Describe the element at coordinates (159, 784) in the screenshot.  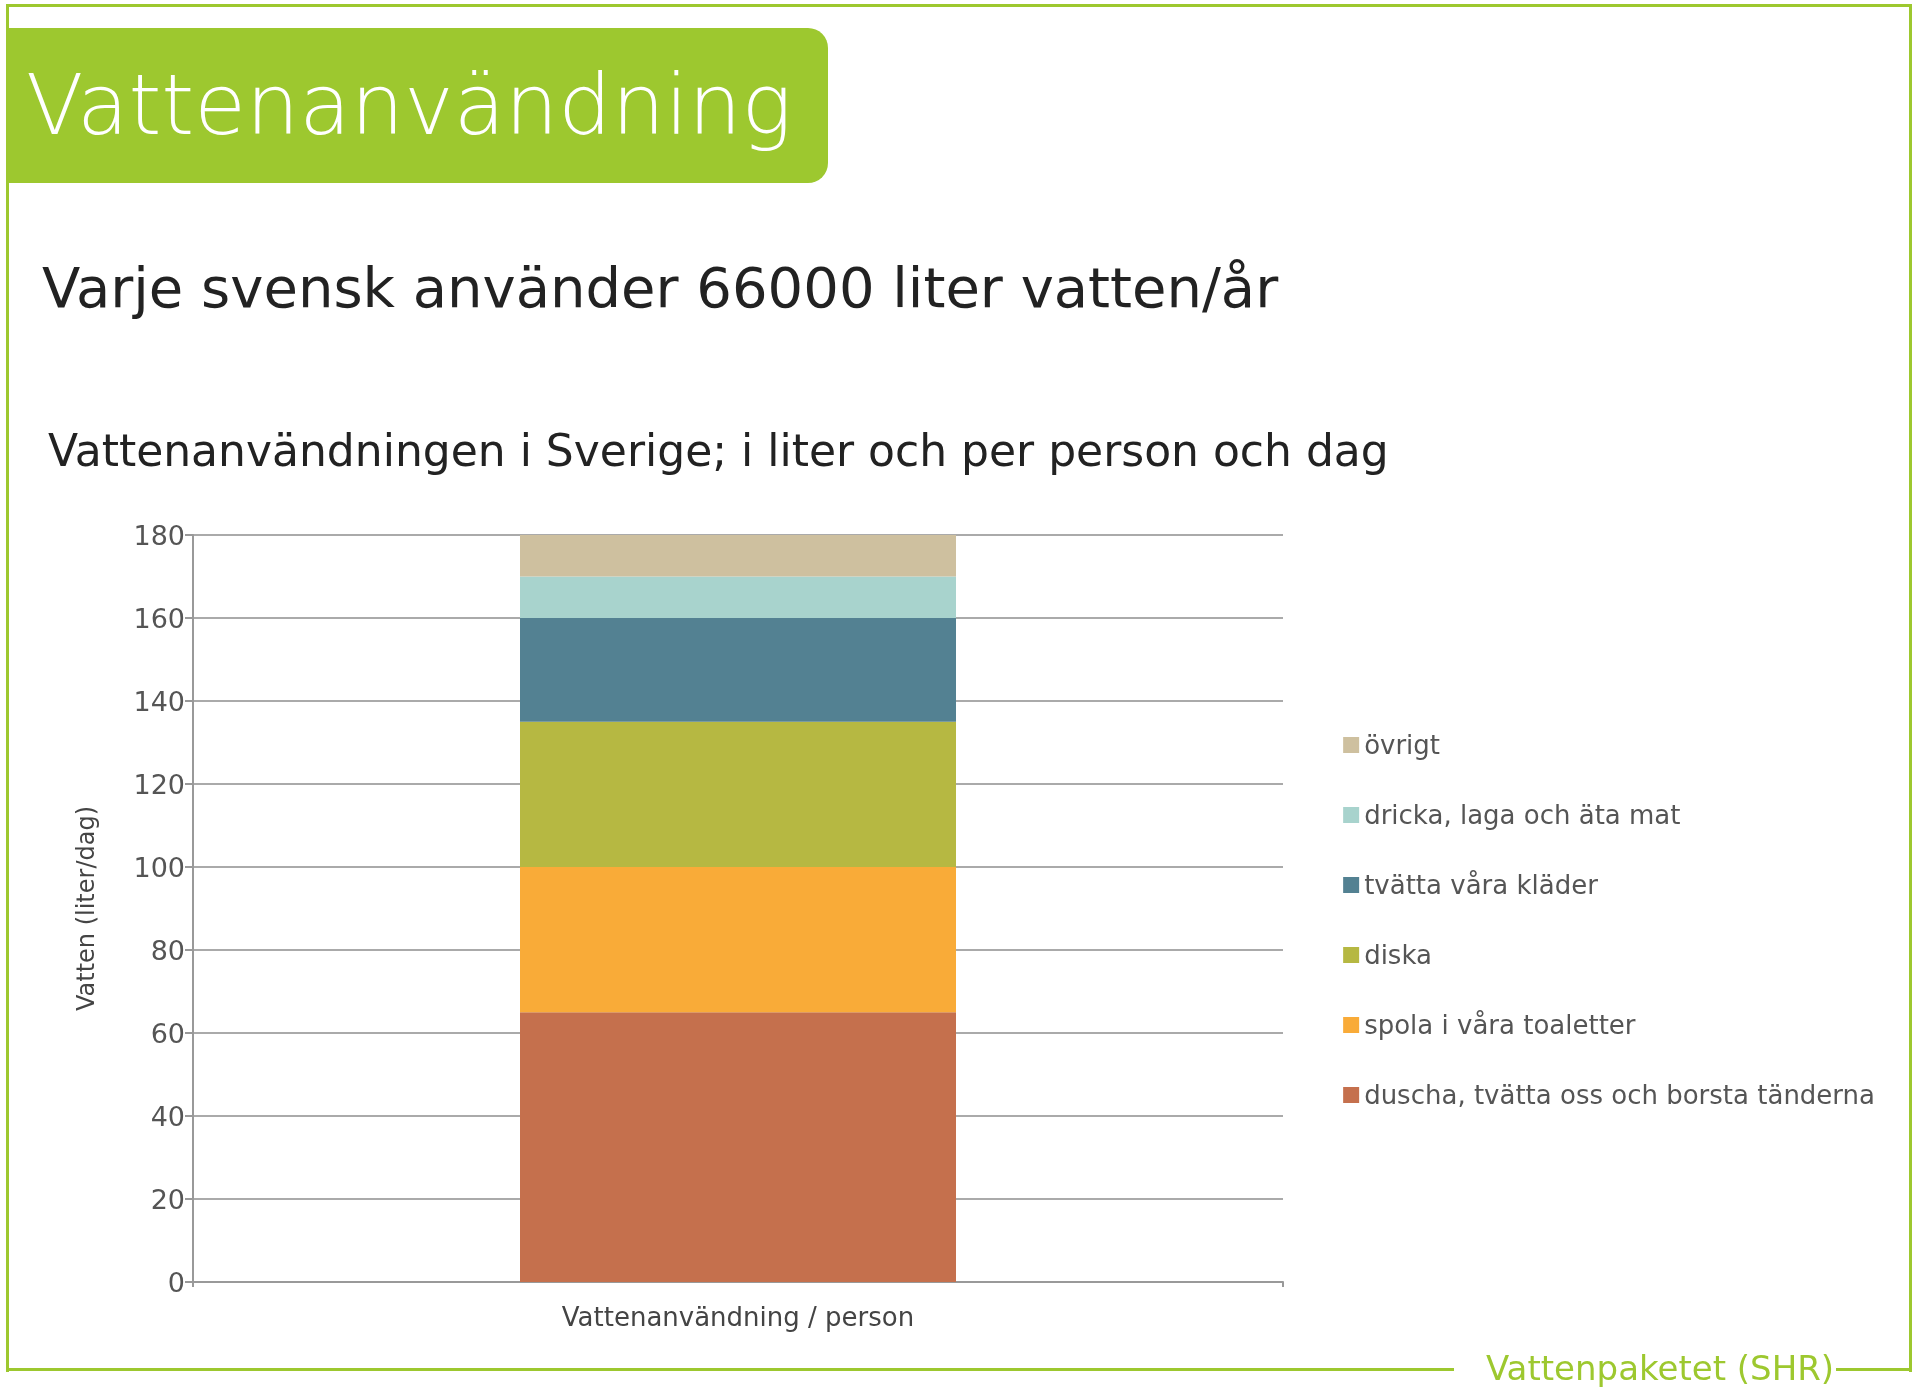
I see `y-tick-label: 120` at that location.